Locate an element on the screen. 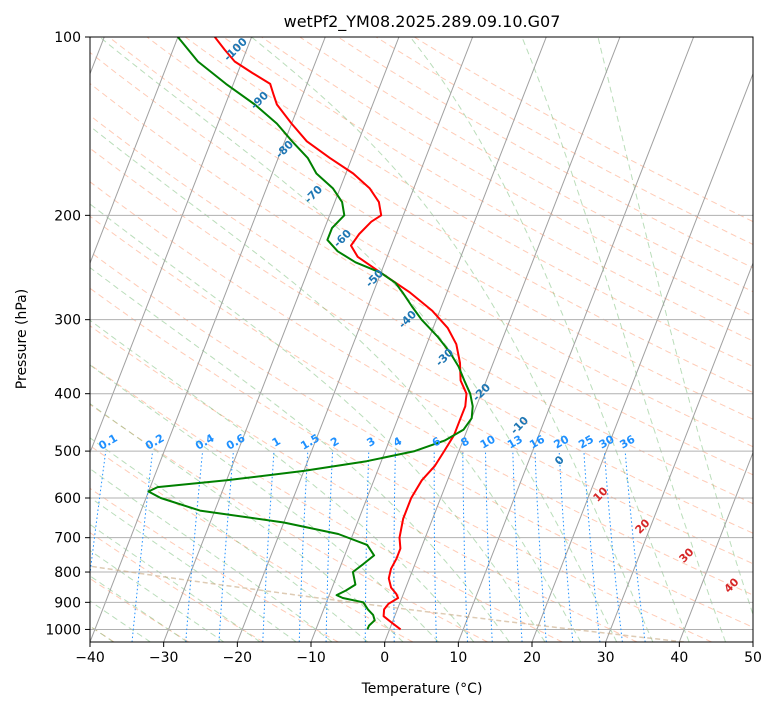 This screenshot has height=708, width=775. x-tick-label: 50 is located at coordinates (753, 658).